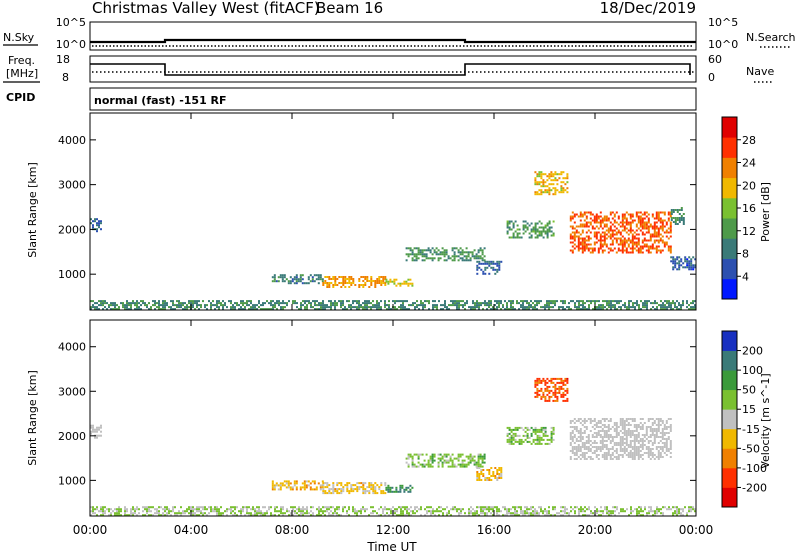 The height and width of the screenshot is (554, 800). I want to click on colorbar-tick-label: 20, so click(749, 185).